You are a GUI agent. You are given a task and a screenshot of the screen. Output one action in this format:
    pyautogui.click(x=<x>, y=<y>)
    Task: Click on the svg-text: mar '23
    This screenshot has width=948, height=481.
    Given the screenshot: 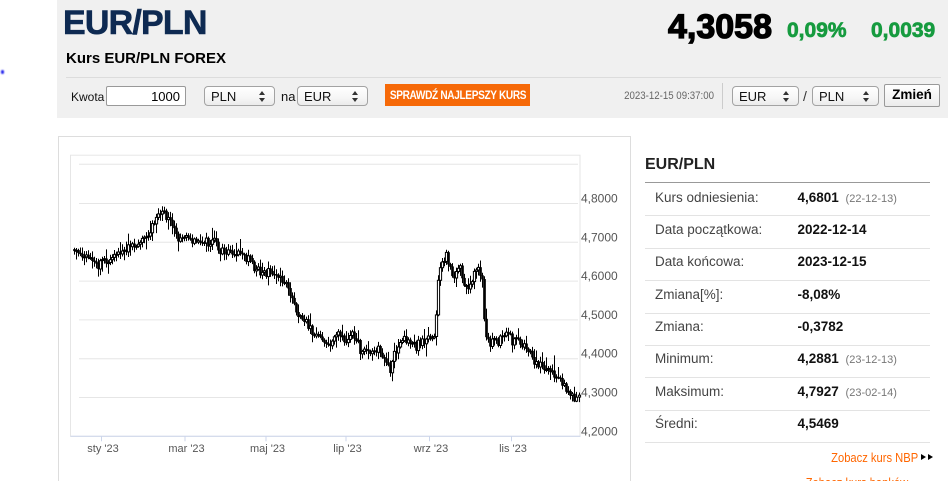 What is the action you would take?
    pyautogui.click(x=186, y=449)
    